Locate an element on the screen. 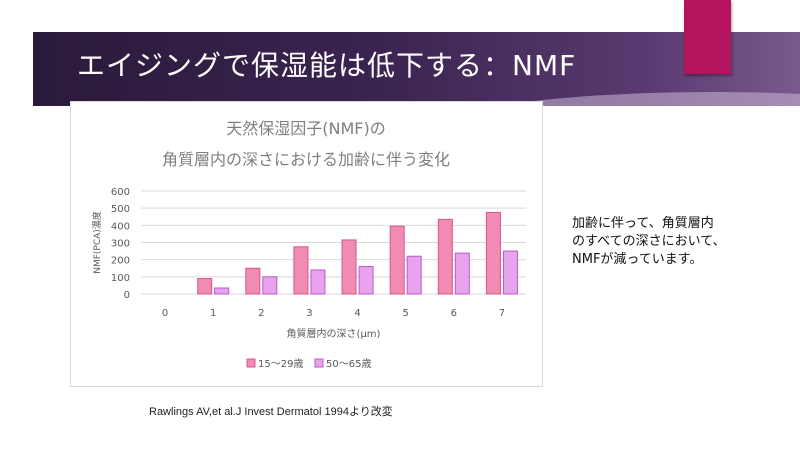  x-tick-label: 5 is located at coordinates (406, 313).